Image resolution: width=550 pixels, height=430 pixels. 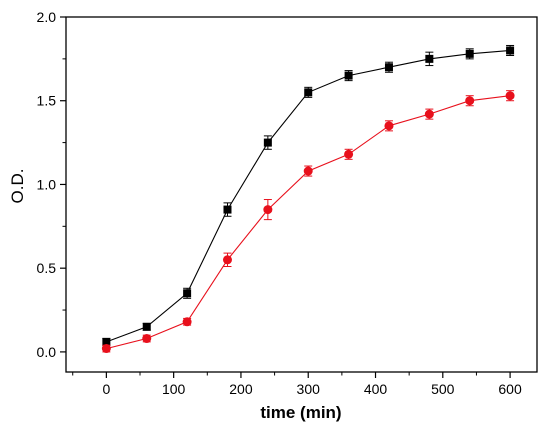 I want to click on y-axis-ticks: 0.0 0.5 1.0 1.5 2.0, so click(x=51, y=184).